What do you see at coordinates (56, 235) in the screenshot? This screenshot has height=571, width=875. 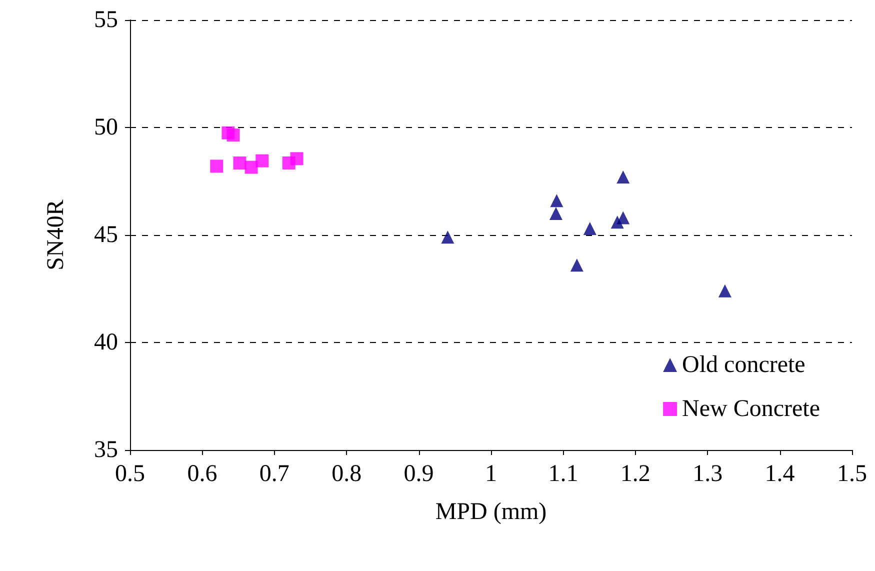 I see `y-axis-title: SN40R` at bounding box center [56, 235].